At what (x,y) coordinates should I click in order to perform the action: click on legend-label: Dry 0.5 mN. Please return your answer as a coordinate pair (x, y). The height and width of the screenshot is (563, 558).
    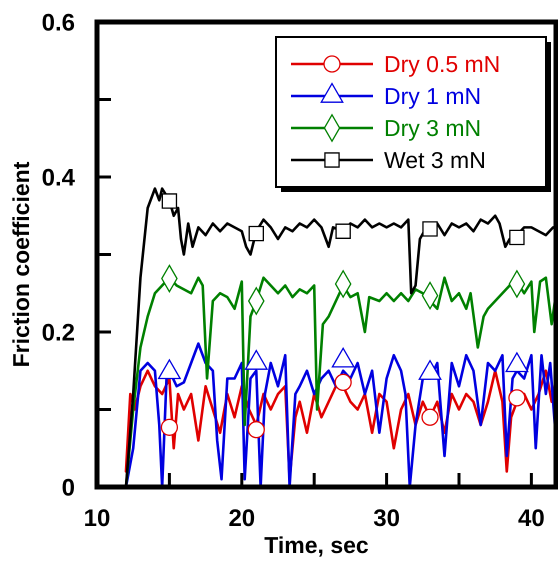
    Looking at the image, I should click on (442, 64).